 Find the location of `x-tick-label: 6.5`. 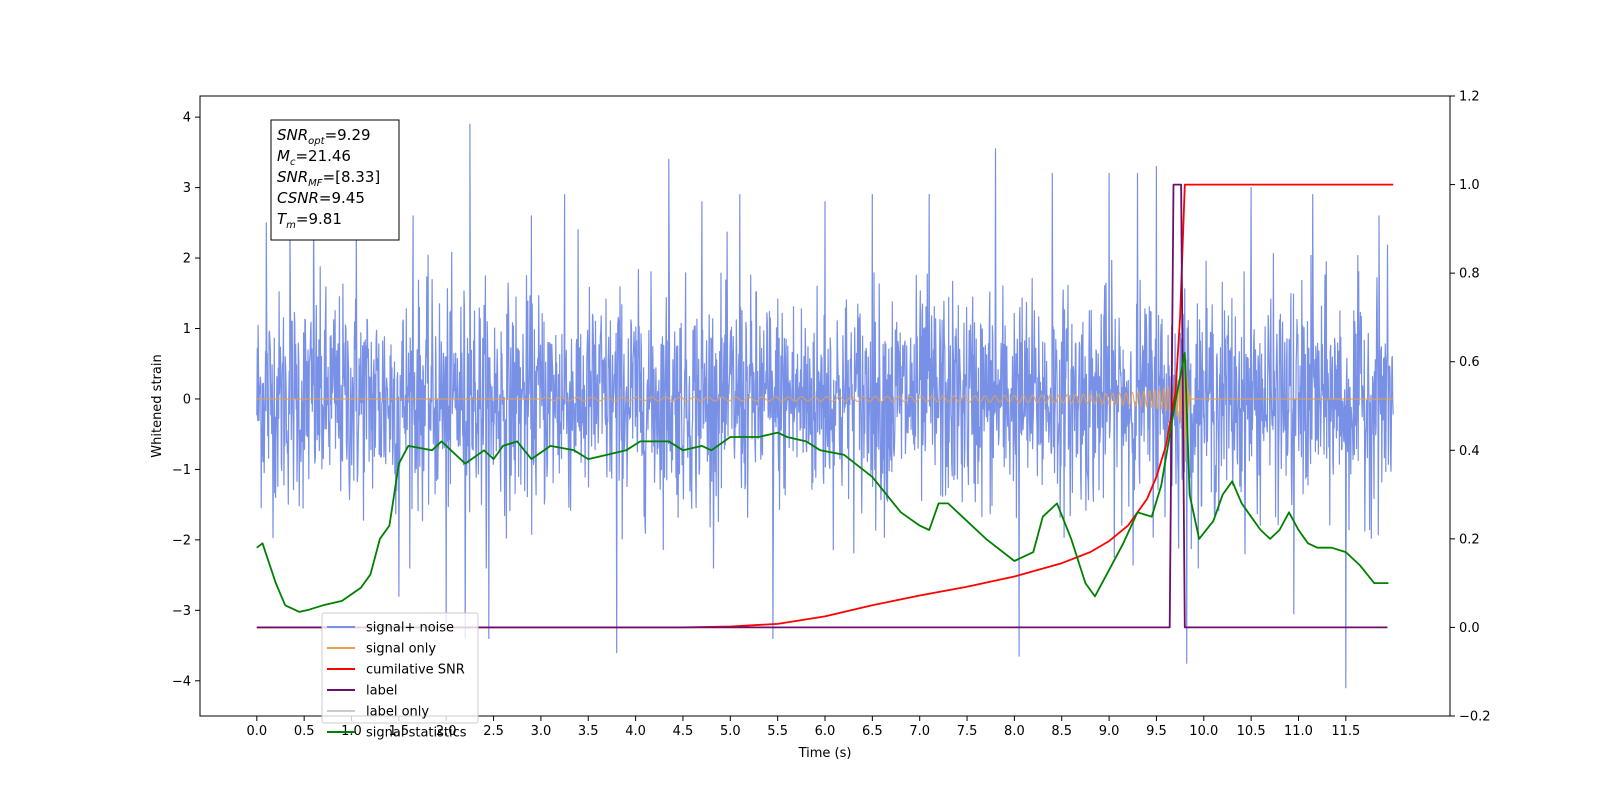

x-tick-label: 6.5 is located at coordinates (872, 731).